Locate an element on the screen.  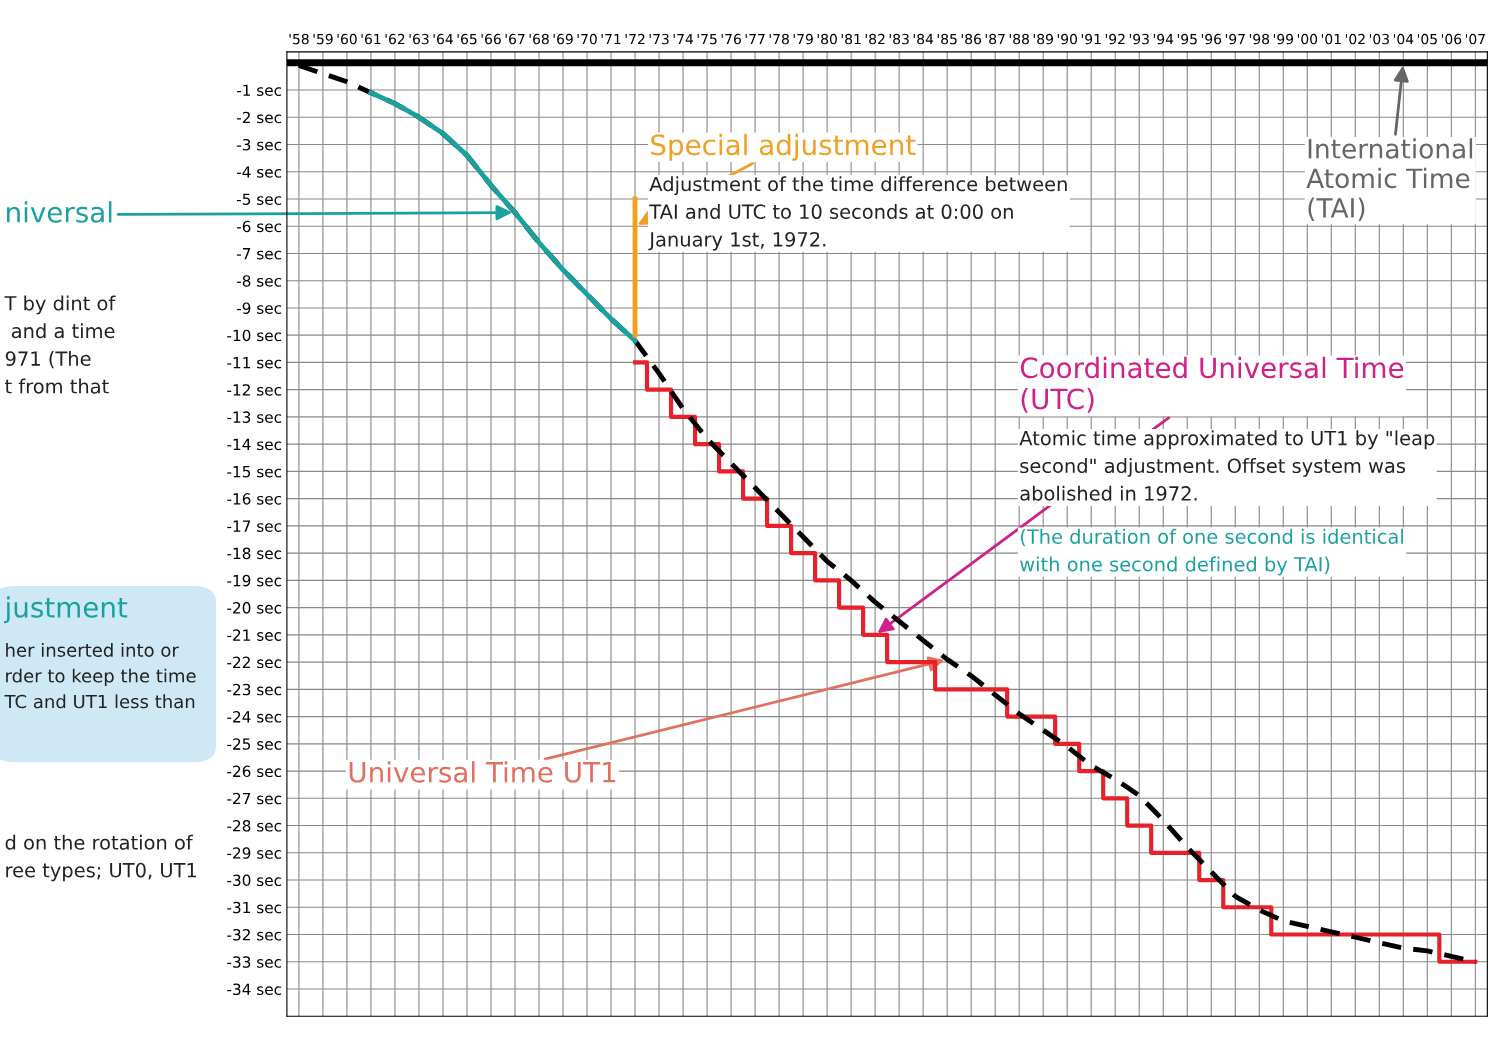
y-tick-label: -18 sec is located at coordinates (254, 553).